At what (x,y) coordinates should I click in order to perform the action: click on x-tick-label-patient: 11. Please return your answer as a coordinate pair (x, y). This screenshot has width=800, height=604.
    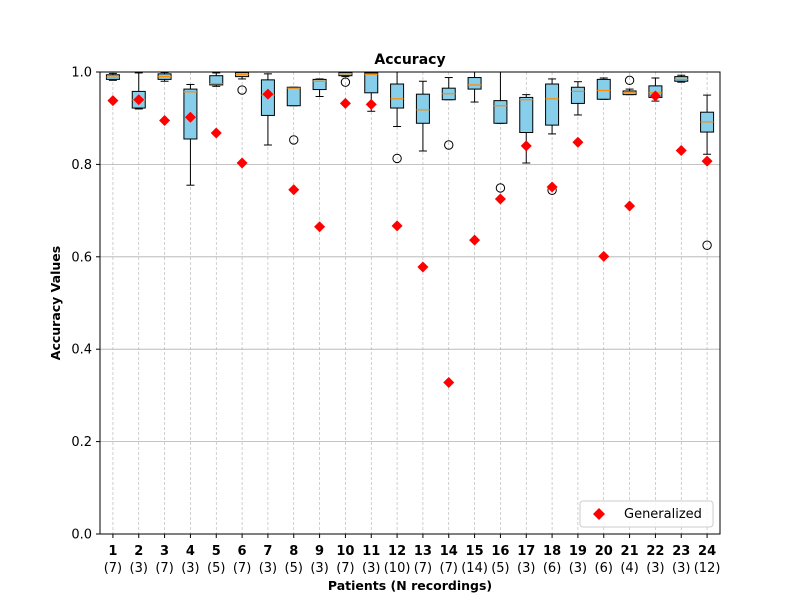
    Looking at the image, I should click on (371, 551).